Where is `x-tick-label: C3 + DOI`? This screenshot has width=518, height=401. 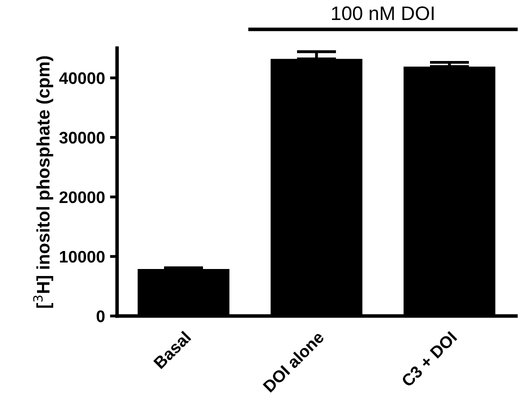 x-tick-label: C3 + DOI is located at coordinates (429, 359).